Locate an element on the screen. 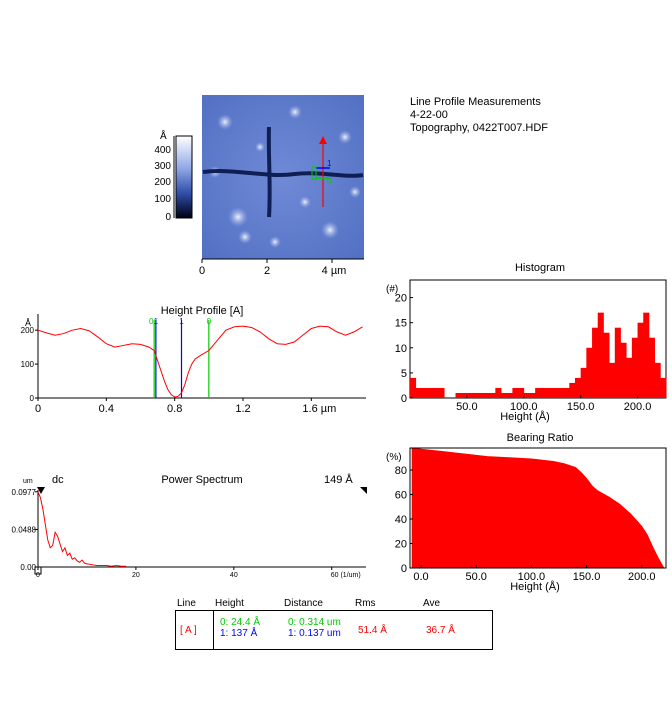 The image size is (672, 728). col-header: Rms is located at coordinates (365, 603).